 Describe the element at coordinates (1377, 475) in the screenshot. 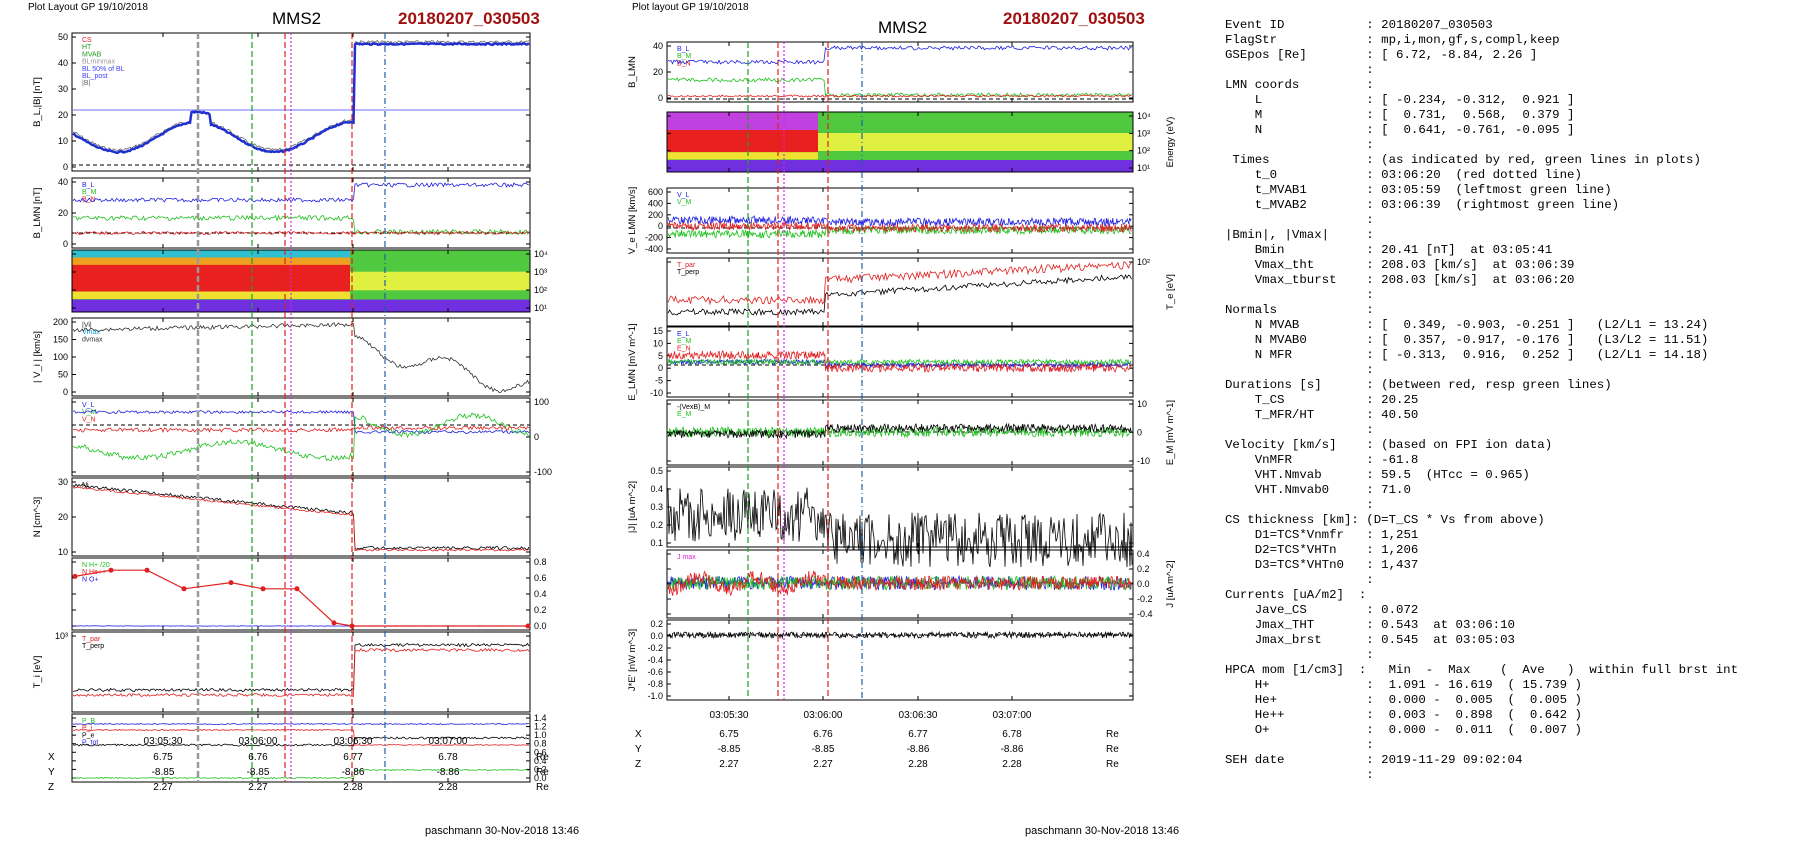

I see `info-line: VHT.Nmvab : 59.5 (HTcc = 0.965)` at that location.